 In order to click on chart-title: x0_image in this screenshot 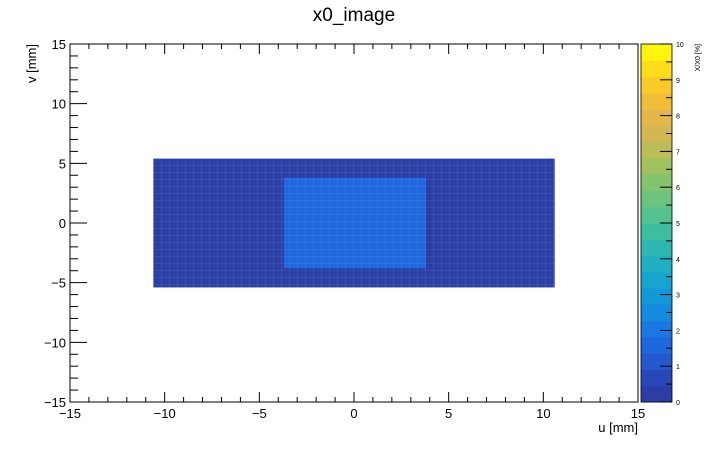, I will do `click(354, 15)`.